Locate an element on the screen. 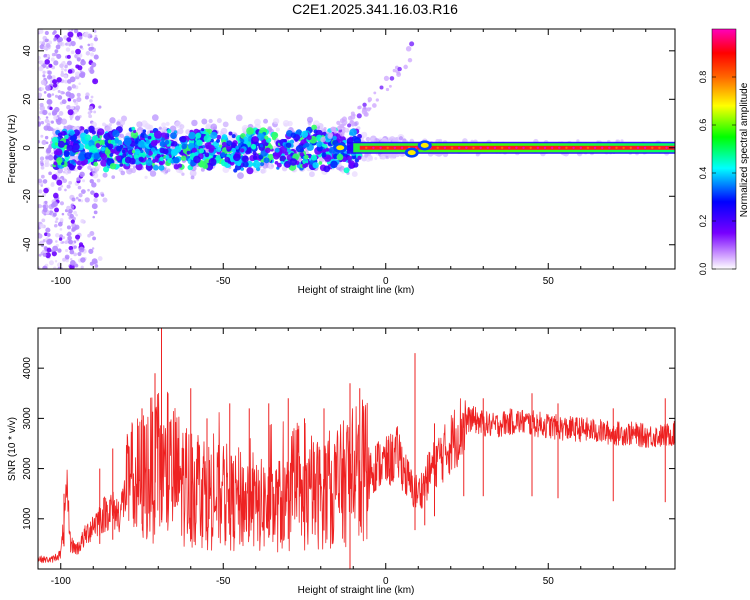 This screenshot has height=600, width=750. spectrogram-x-tick-label: 50 is located at coordinates (549, 281).